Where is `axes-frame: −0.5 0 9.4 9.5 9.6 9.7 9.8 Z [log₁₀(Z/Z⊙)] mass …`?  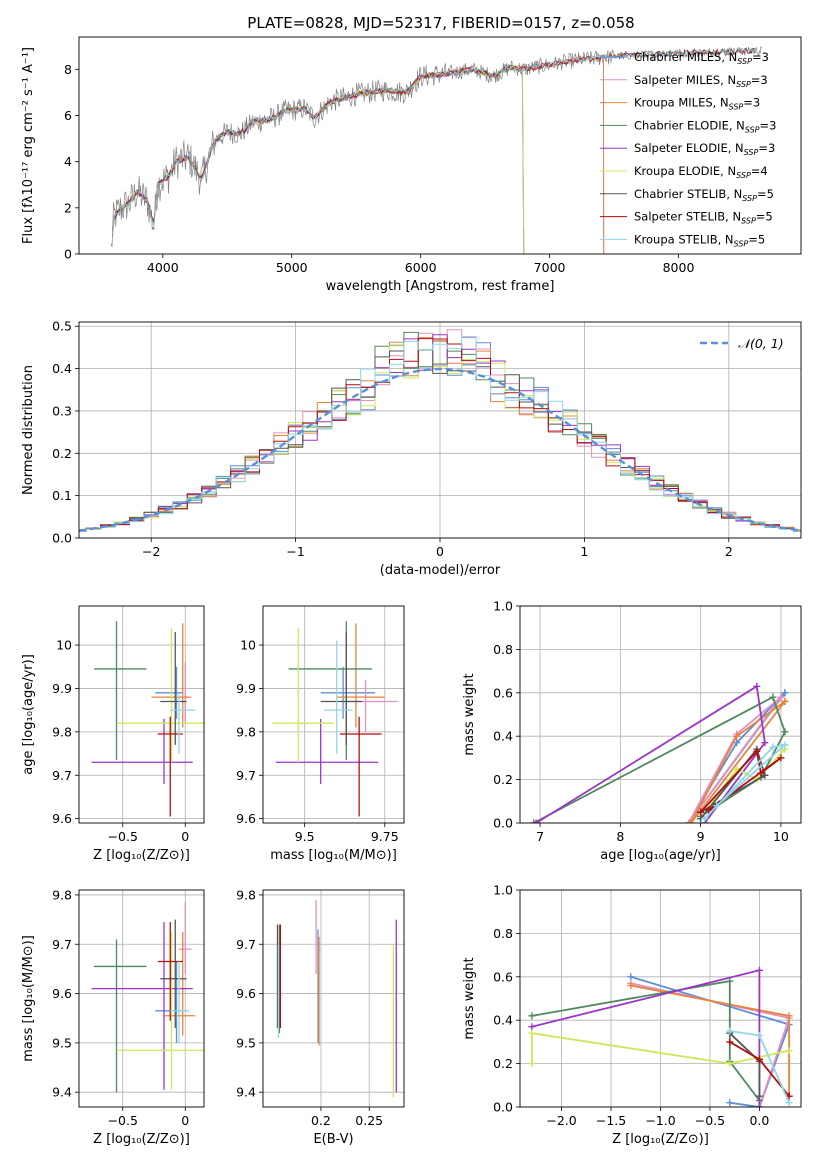
axes-frame: −0.5 0 9.4 9.5 9.6 9.7 9.8 Z [log₁₀(Z/Z⊙)] mass … is located at coordinates (113, 1017).